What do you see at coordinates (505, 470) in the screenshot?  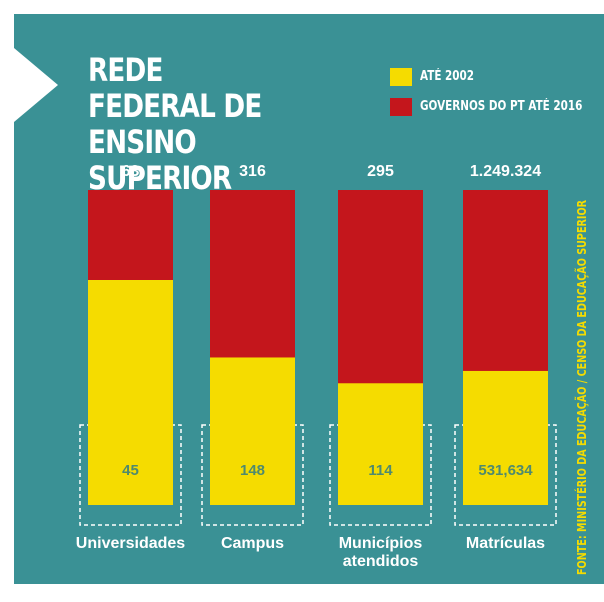 I see `data-label: 531,634` at bounding box center [505, 470].